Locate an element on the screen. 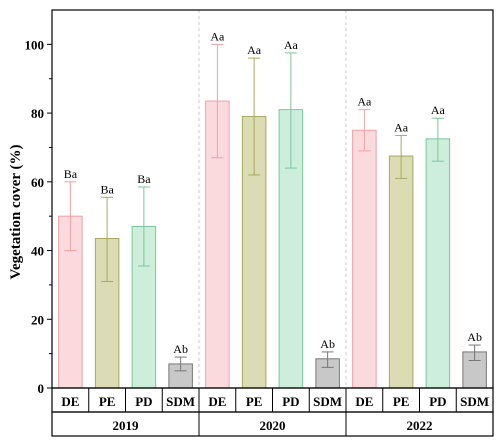  bar-2022-pd is located at coordinates (438, 263).